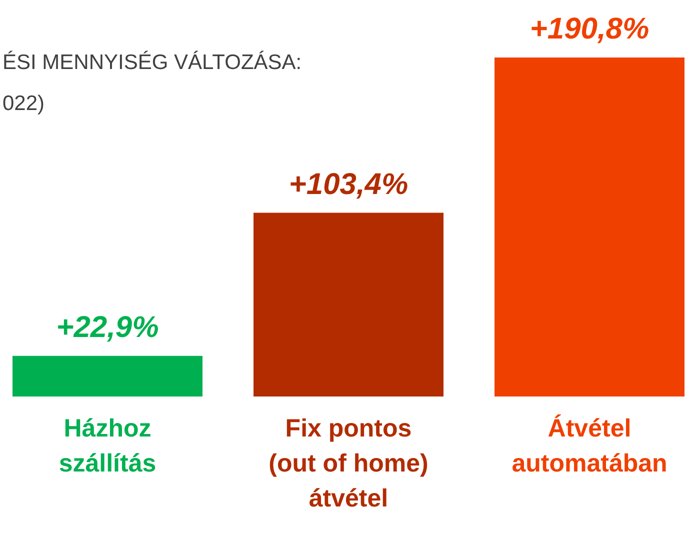  What do you see at coordinates (107, 327) in the screenshot?
I see `data-label: +22,9%` at bounding box center [107, 327].